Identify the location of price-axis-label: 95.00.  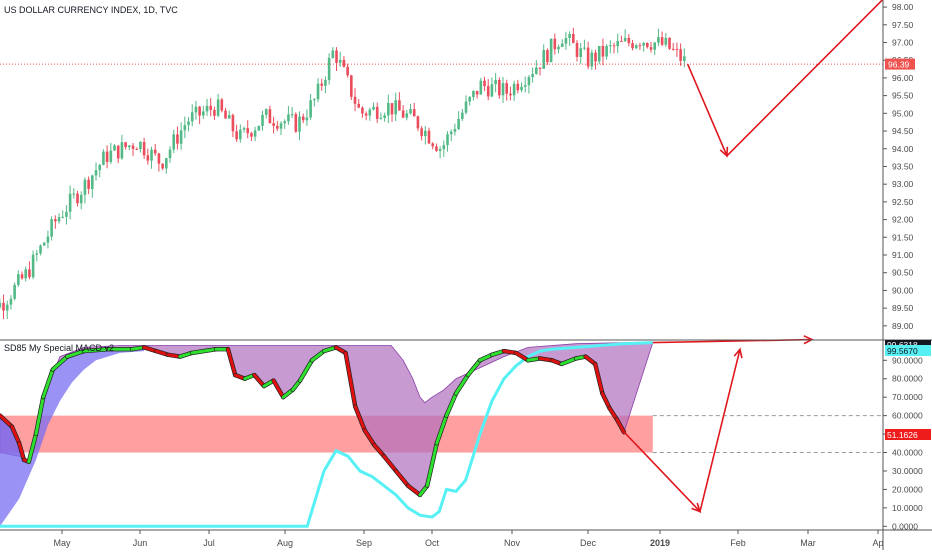
(903, 113).